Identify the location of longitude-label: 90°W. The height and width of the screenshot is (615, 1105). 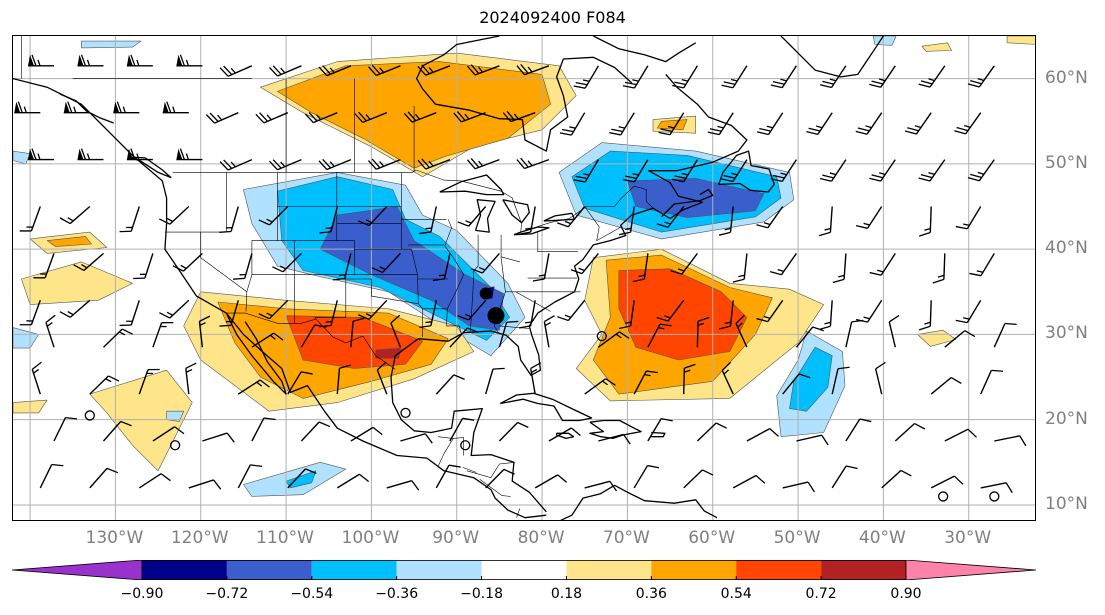
(456, 538).